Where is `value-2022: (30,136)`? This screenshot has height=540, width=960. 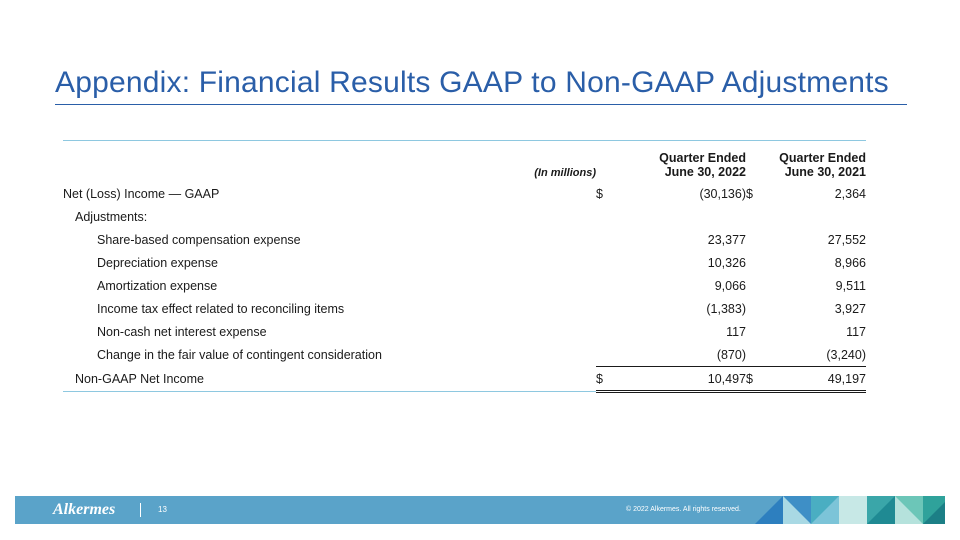
value-2022: (30,136) is located at coordinates (722, 193).